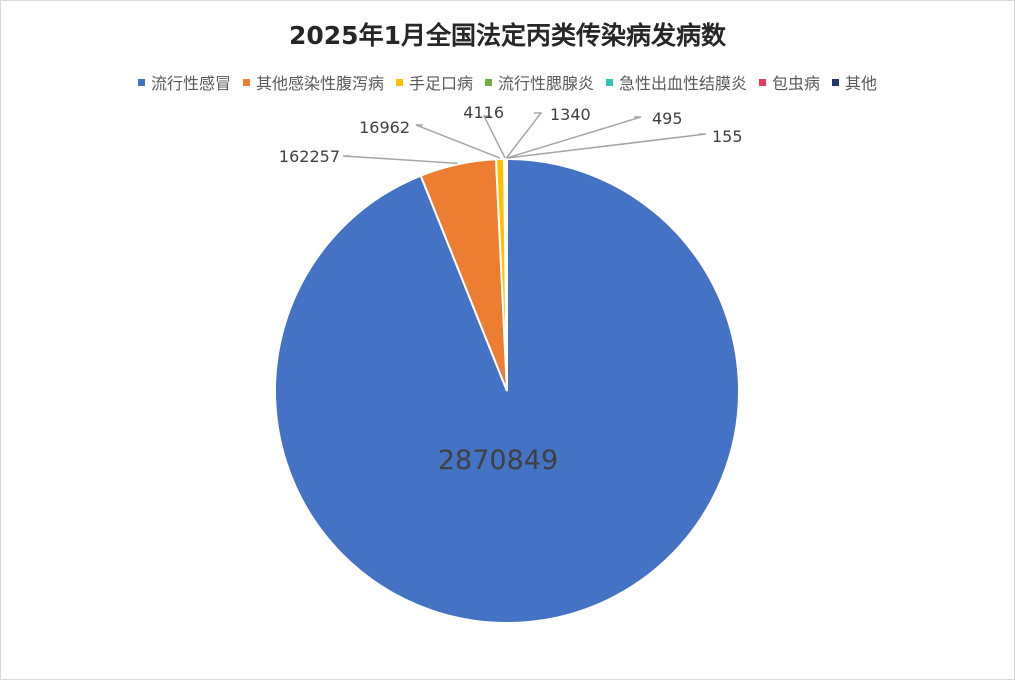 Image resolution: width=1015 pixels, height=680 pixels. Describe the element at coordinates (609, 82) in the screenshot. I see `legend-swatch-conjunctivitis` at that location.